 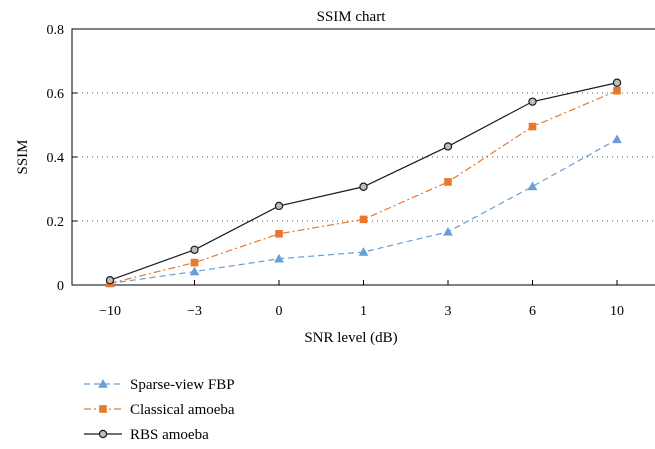 I want to click on x-tick-label: −3, so click(x=194, y=311).